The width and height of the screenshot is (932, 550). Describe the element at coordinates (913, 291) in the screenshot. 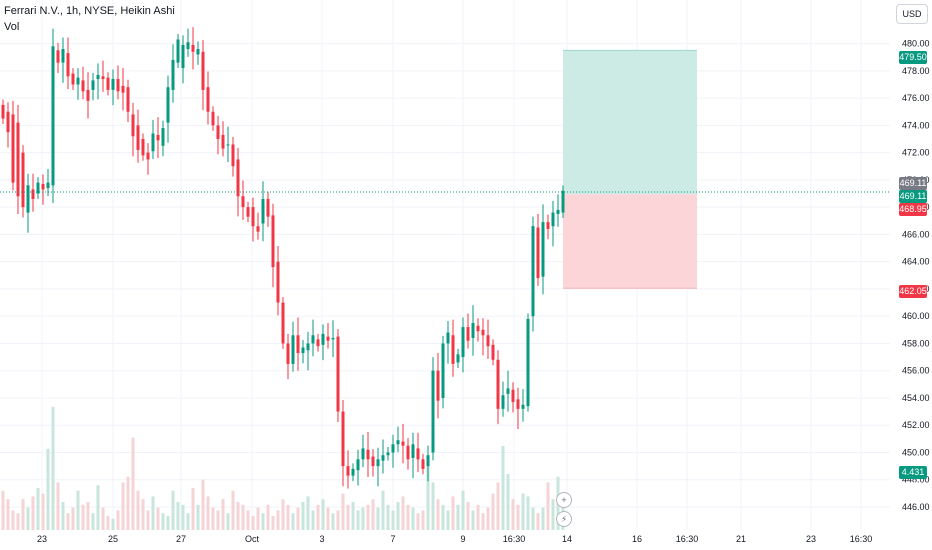

I see `stop-price-tag: 462.05` at that location.